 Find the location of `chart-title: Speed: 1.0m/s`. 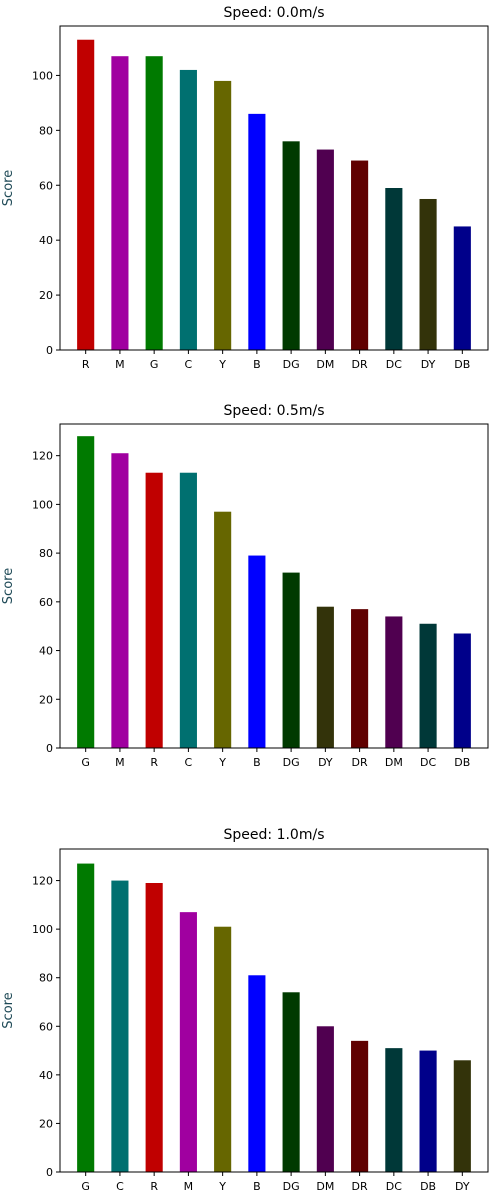

chart-title: Speed: 1.0m/s is located at coordinates (274, 835).